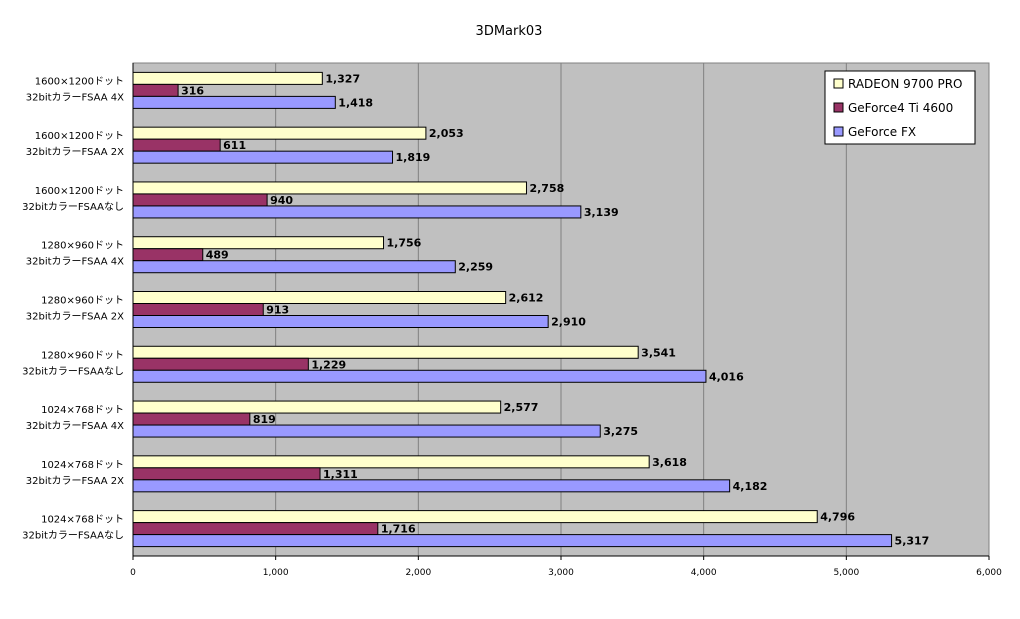 This screenshot has width=1020, height=619. What do you see at coordinates (704, 573) in the screenshot?
I see `x-tick-label: 4,000` at bounding box center [704, 573].